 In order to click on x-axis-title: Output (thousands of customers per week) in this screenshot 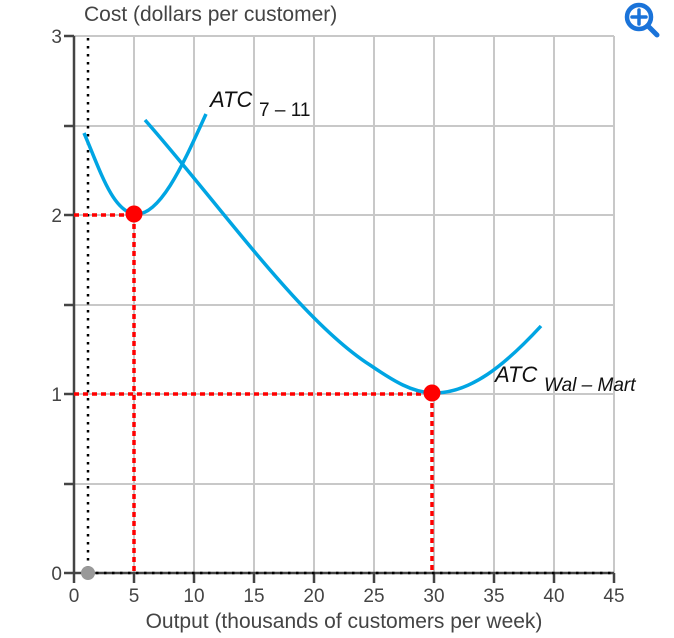, I will do `click(344, 621)`.